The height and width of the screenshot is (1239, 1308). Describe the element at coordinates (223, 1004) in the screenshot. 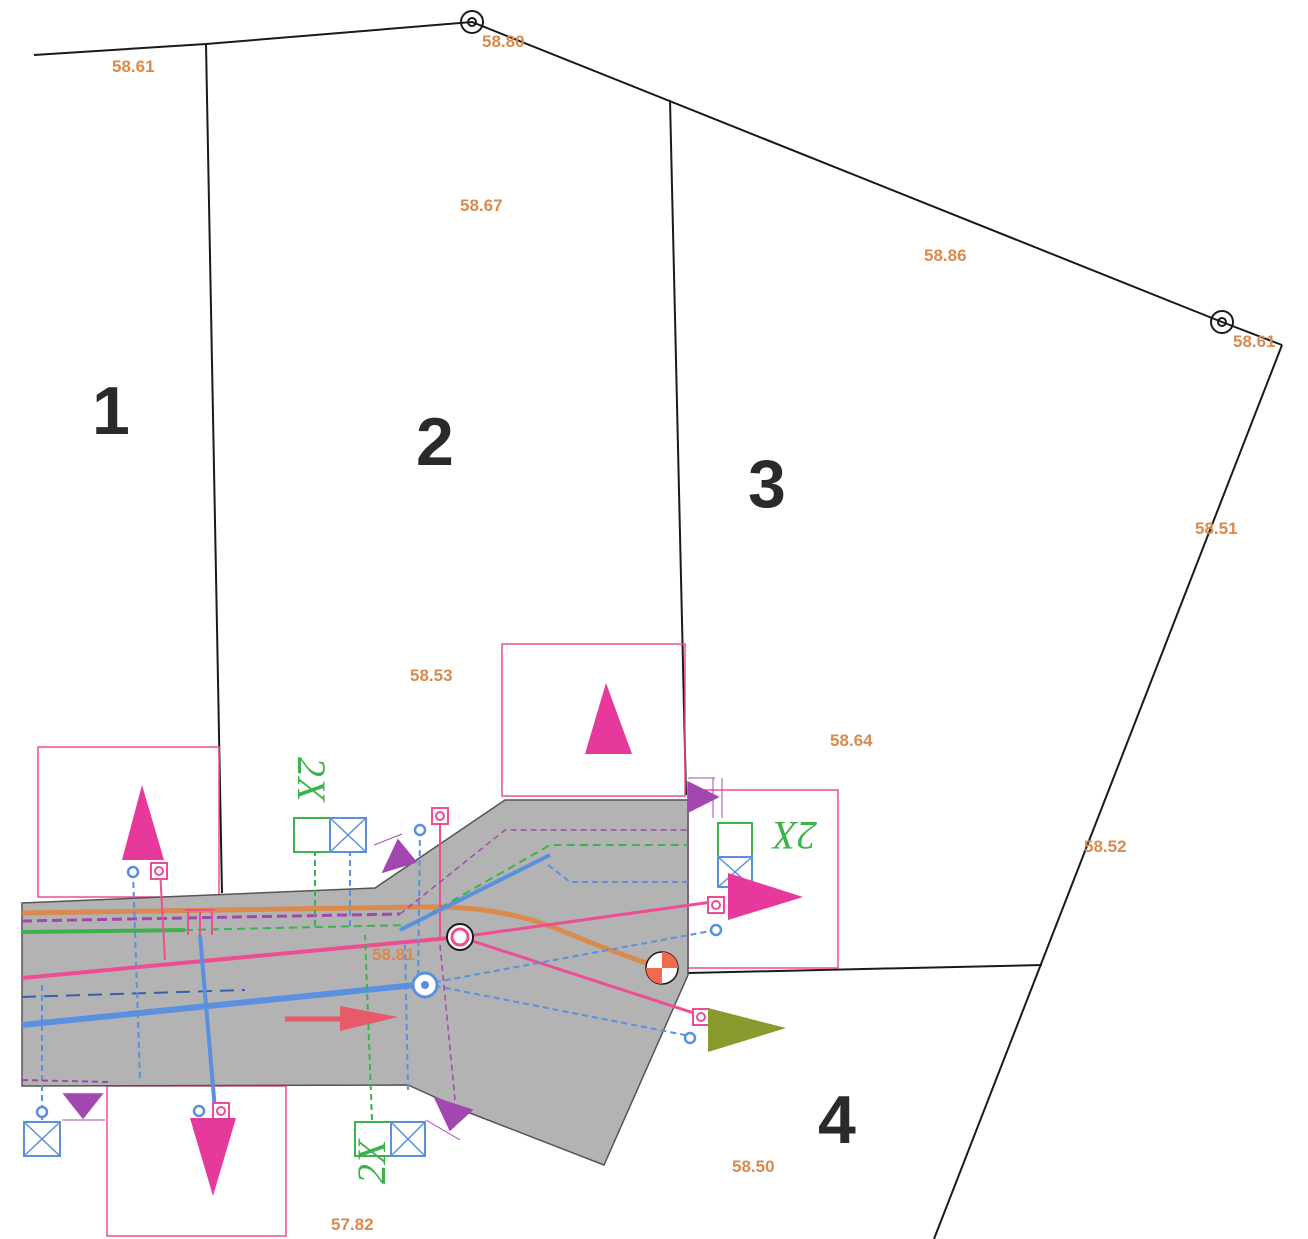

I see `sewer-main` at that location.